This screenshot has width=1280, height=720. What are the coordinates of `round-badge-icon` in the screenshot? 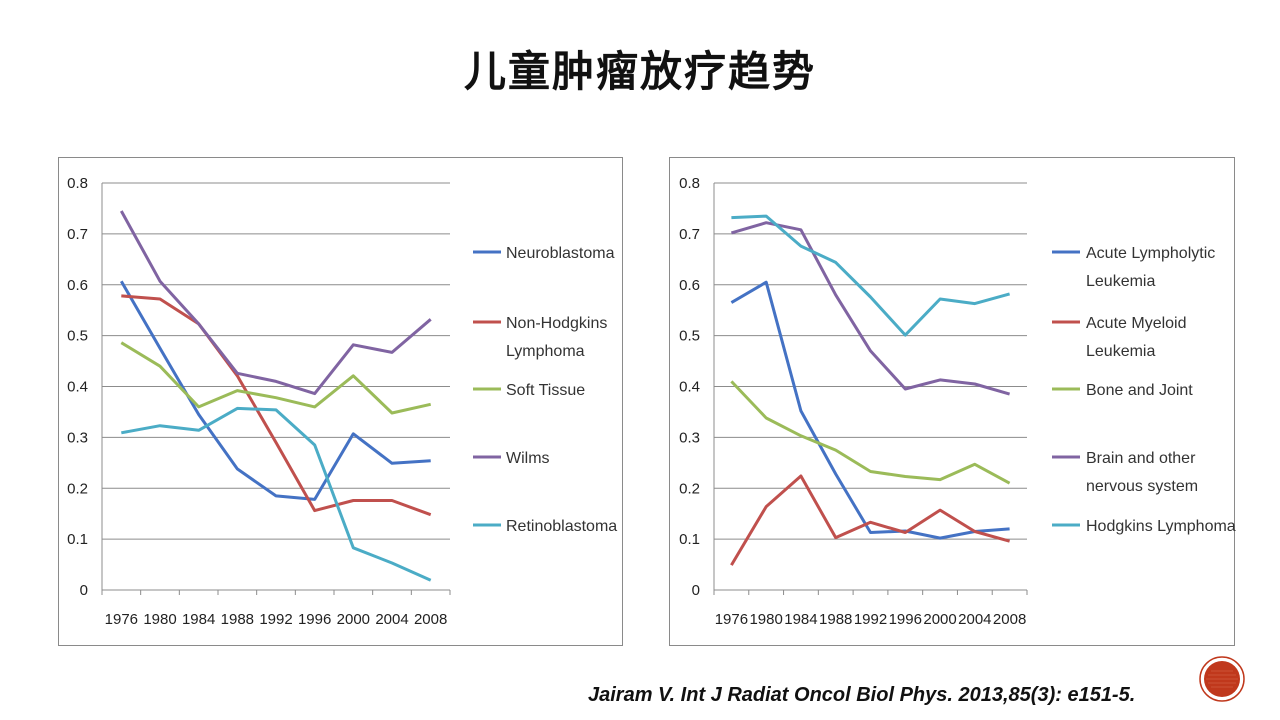 It's located at (1222, 679).